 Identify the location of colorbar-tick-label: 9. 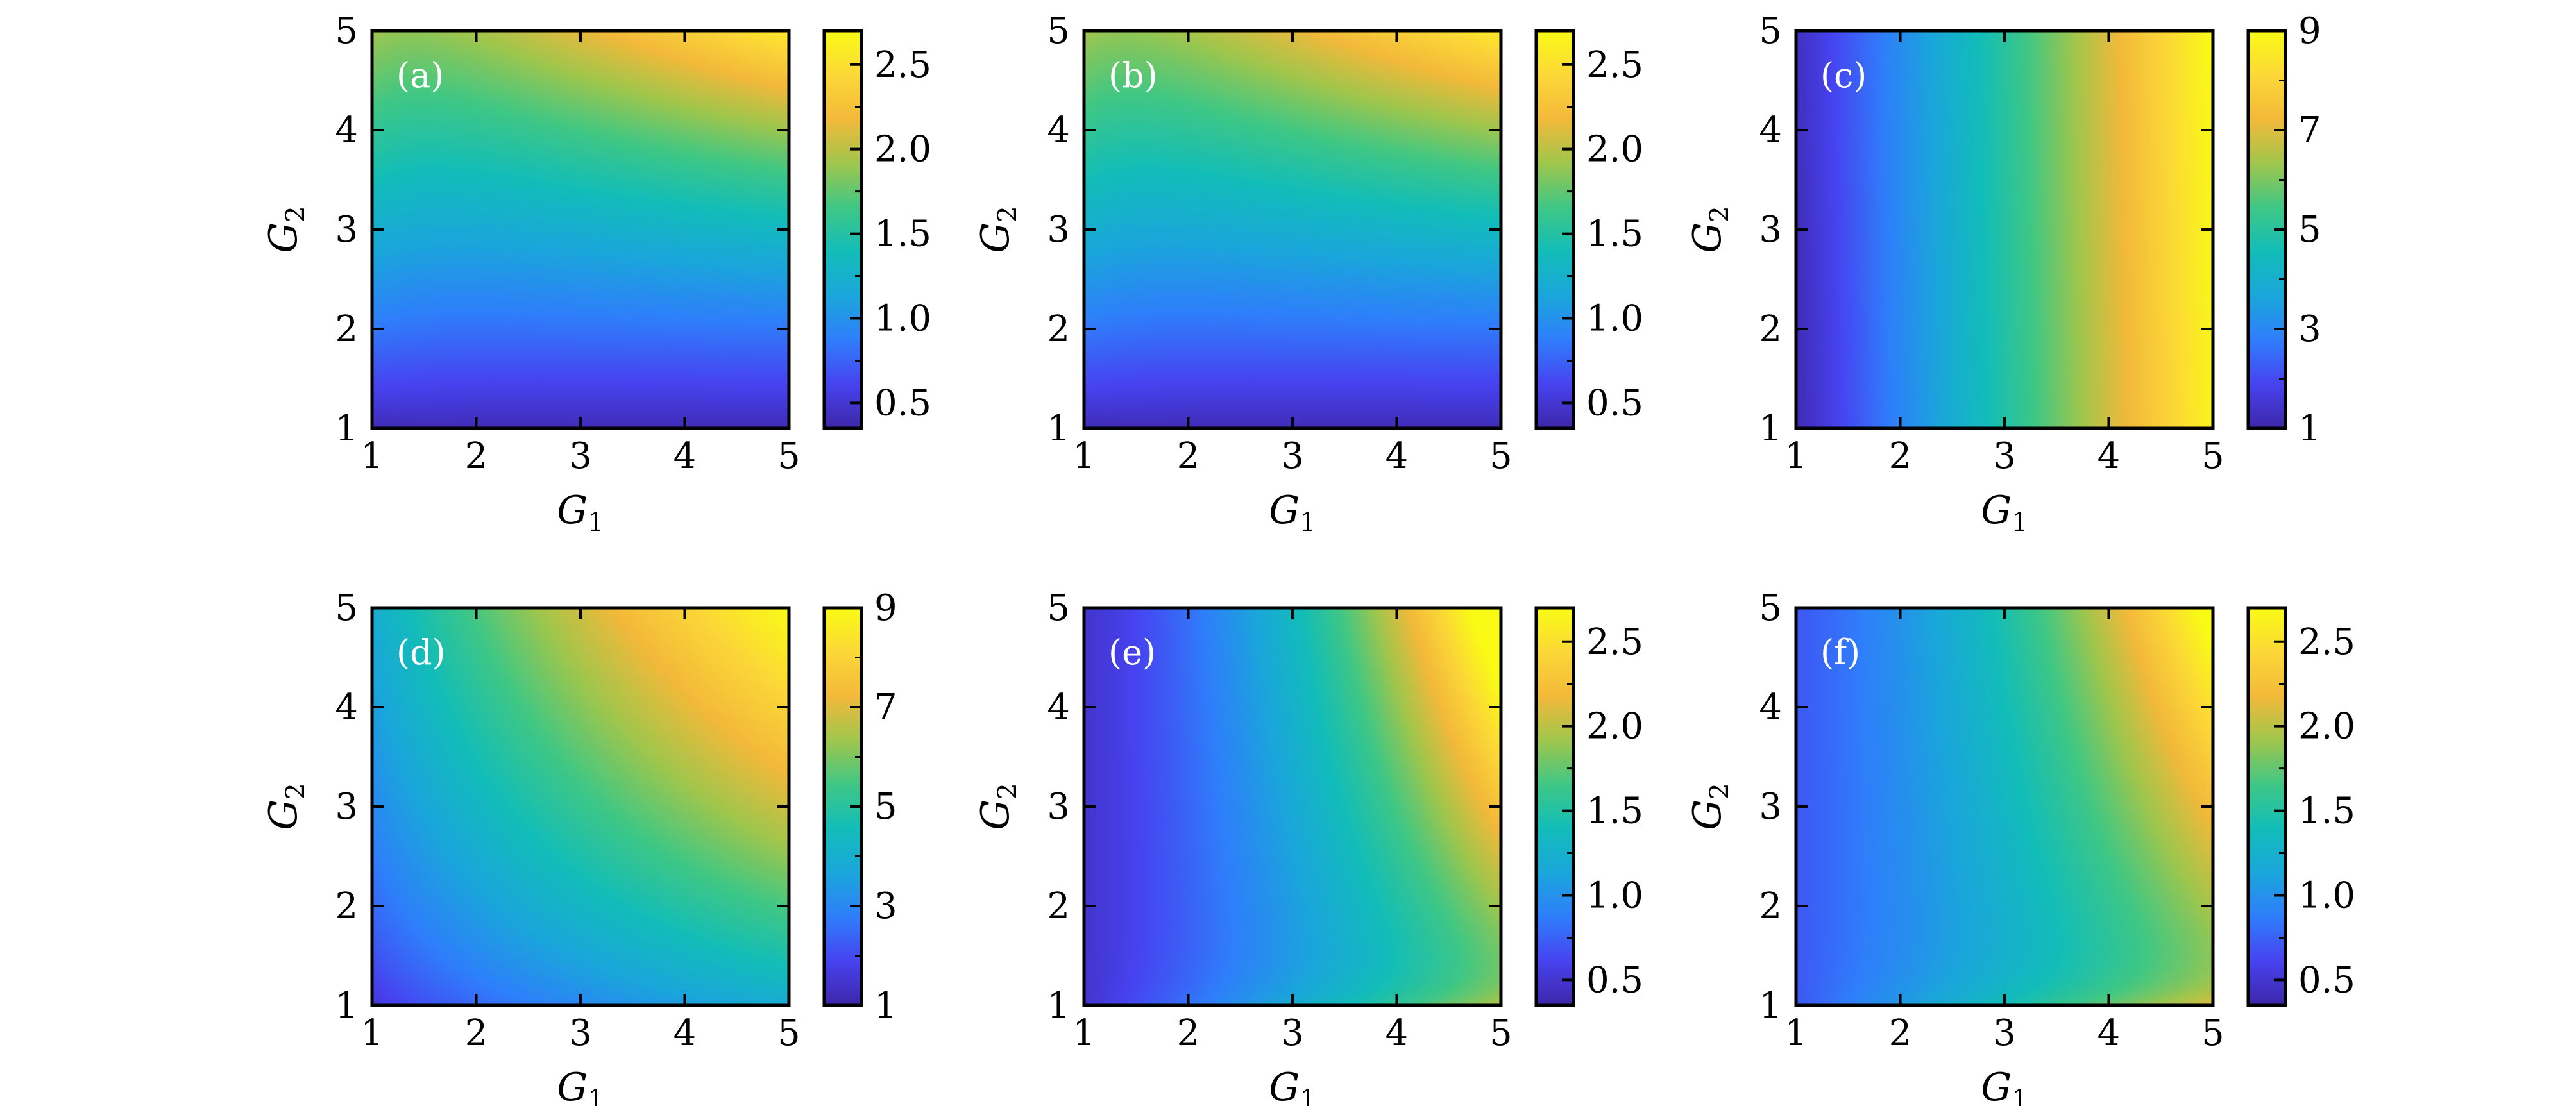
(885, 608).